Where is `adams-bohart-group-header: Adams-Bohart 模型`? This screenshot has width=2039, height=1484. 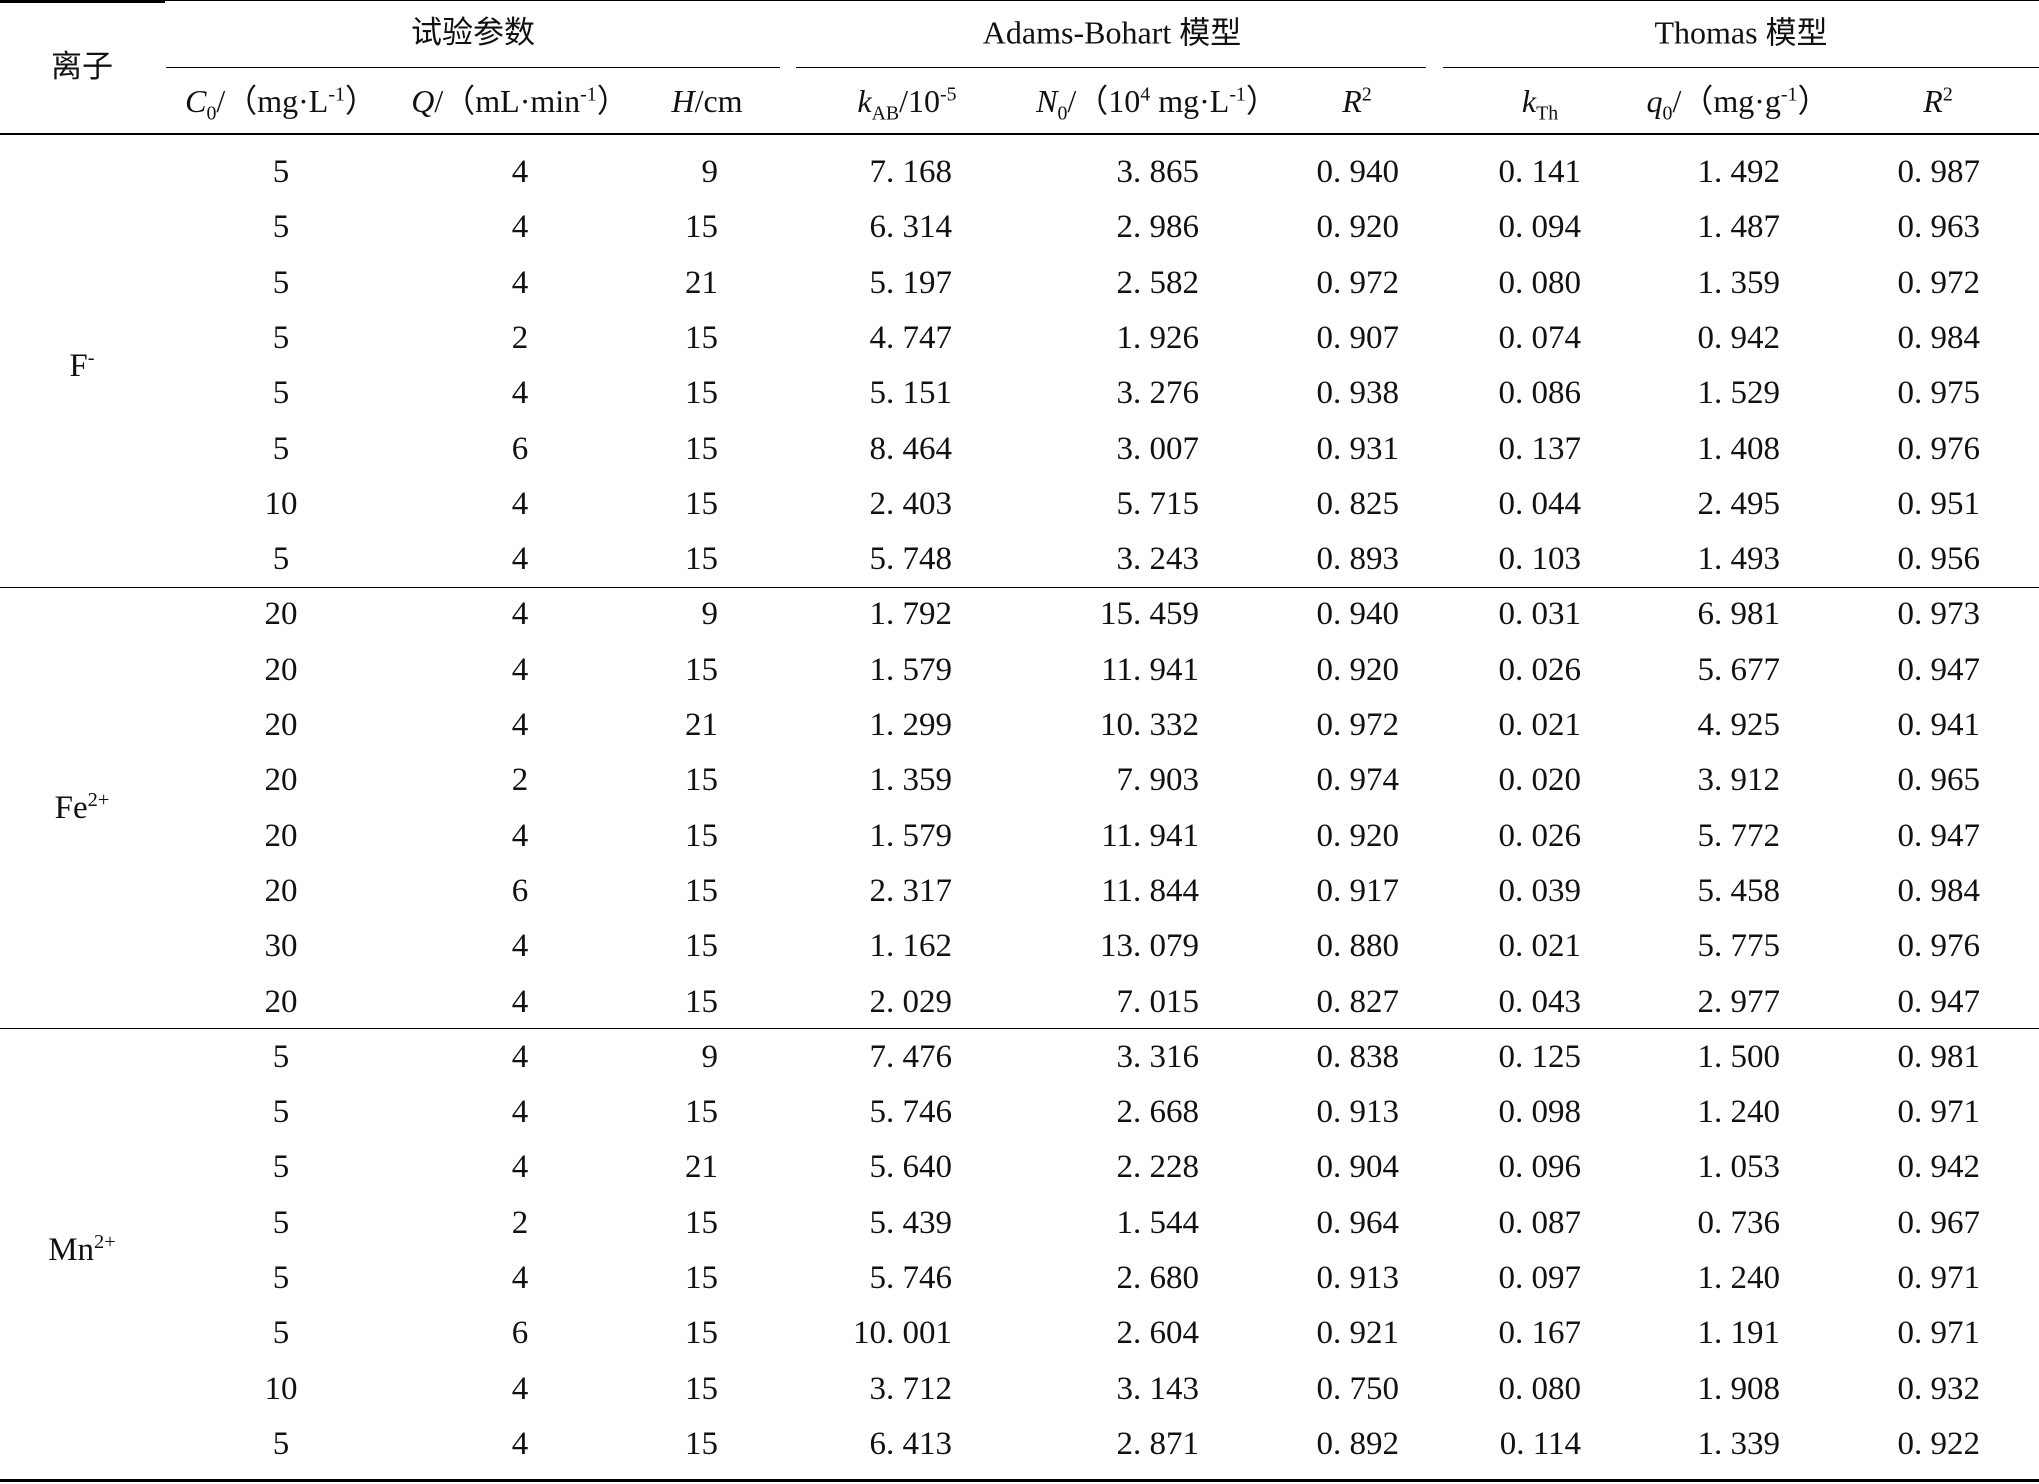
adams-bohart-group-header: Adams-Bohart 模型 is located at coordinates (1112, 33).